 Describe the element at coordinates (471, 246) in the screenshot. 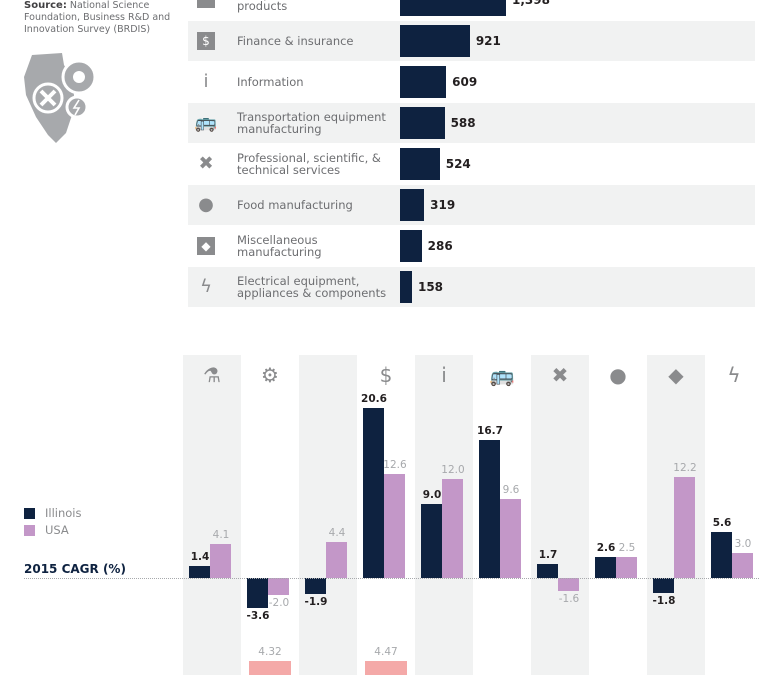

I see `industry-row: ◆ Miscellaneous manufacturing 286` at that location.